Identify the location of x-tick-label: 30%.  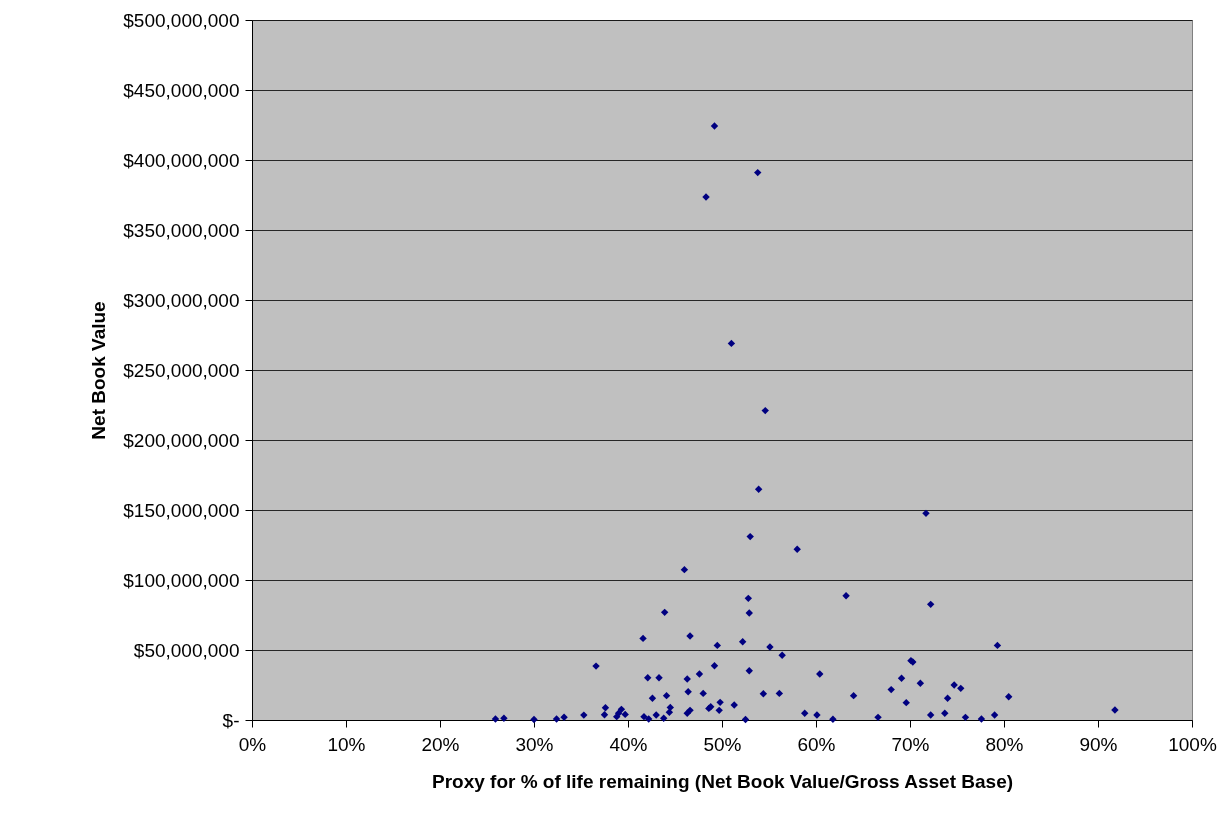
(534, 744).